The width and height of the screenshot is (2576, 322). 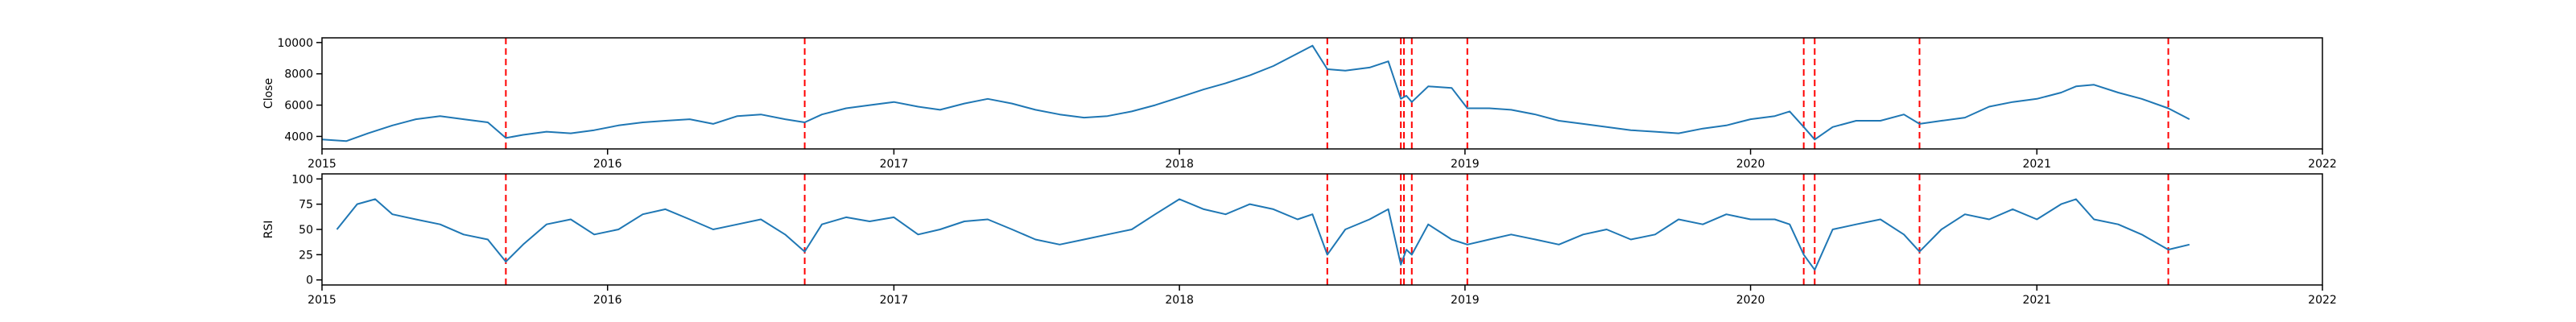 What do you see at coordinates (295, 43) in the screenshot?
I see `y-tick-label: 10000` at bounding box center [295, 43].